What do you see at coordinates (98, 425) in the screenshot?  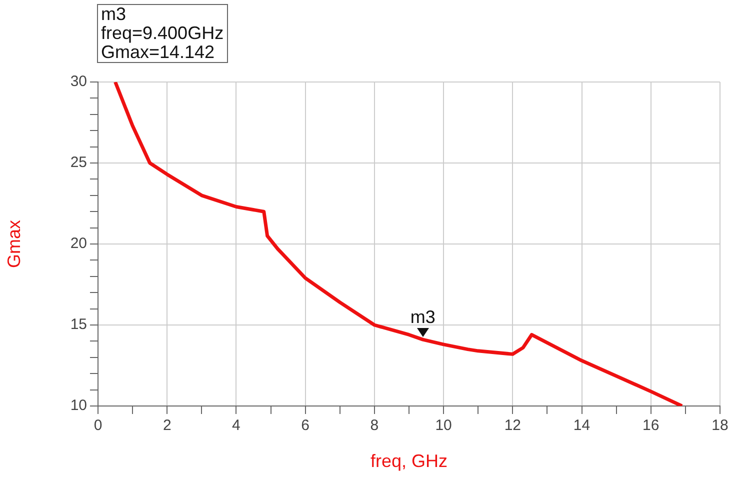 I see `x-tick-label: 0` at bounding box center [98, 425].